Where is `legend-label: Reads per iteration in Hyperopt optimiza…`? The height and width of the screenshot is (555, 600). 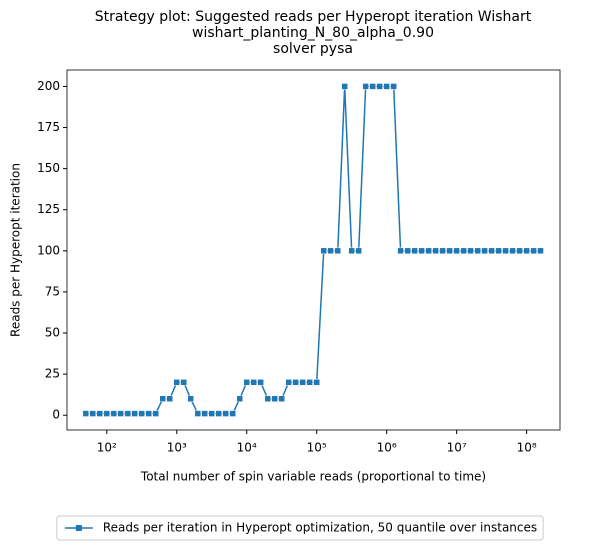 legend-label: Reads per iteration in Hyperopt optimiza… is located at coordinates (320, 528).